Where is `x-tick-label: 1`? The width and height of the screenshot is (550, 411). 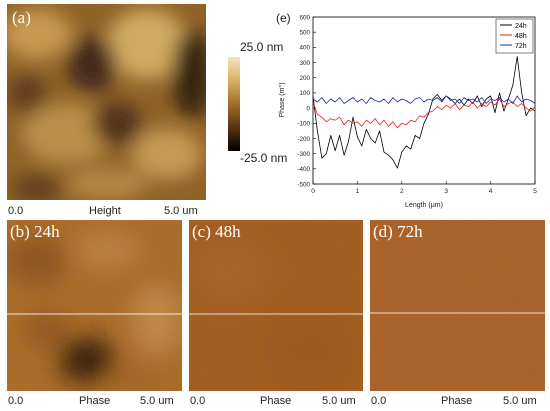
x-tick-label: 1 is located at coordinates (358, 191).